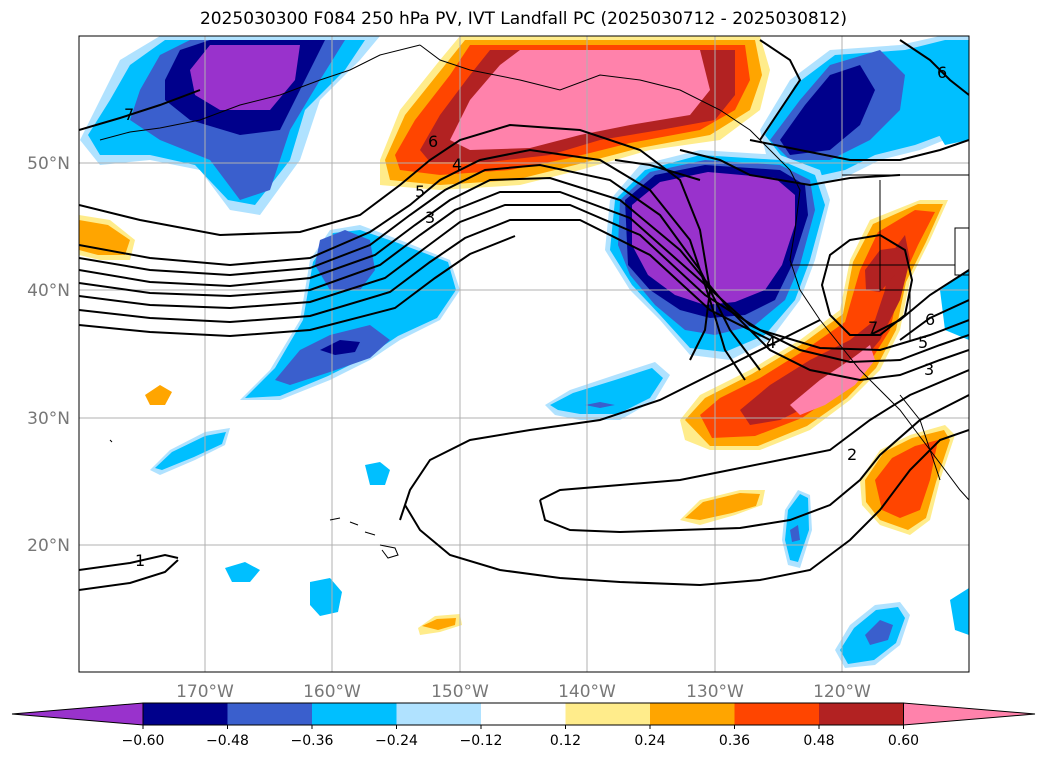 Image resolution: width=1047 pixels, height=765 pixels. I want to click on lat-label: 20°N, so click(48, 546).